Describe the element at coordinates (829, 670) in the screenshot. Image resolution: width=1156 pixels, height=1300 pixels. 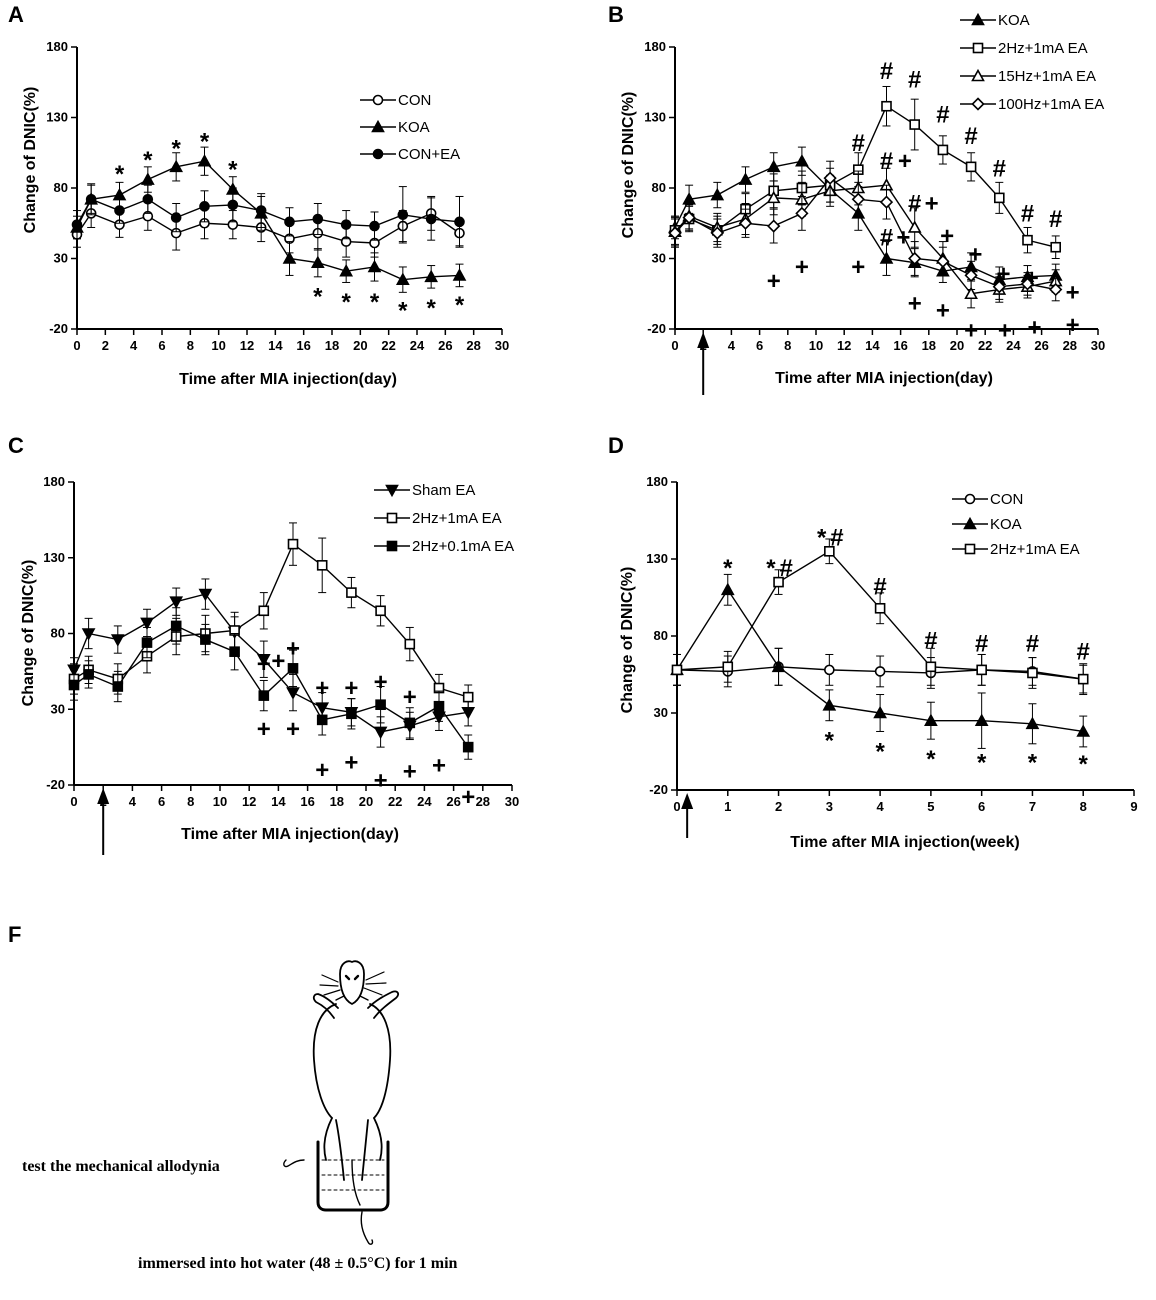
I see `marker-circle-open` at that location.